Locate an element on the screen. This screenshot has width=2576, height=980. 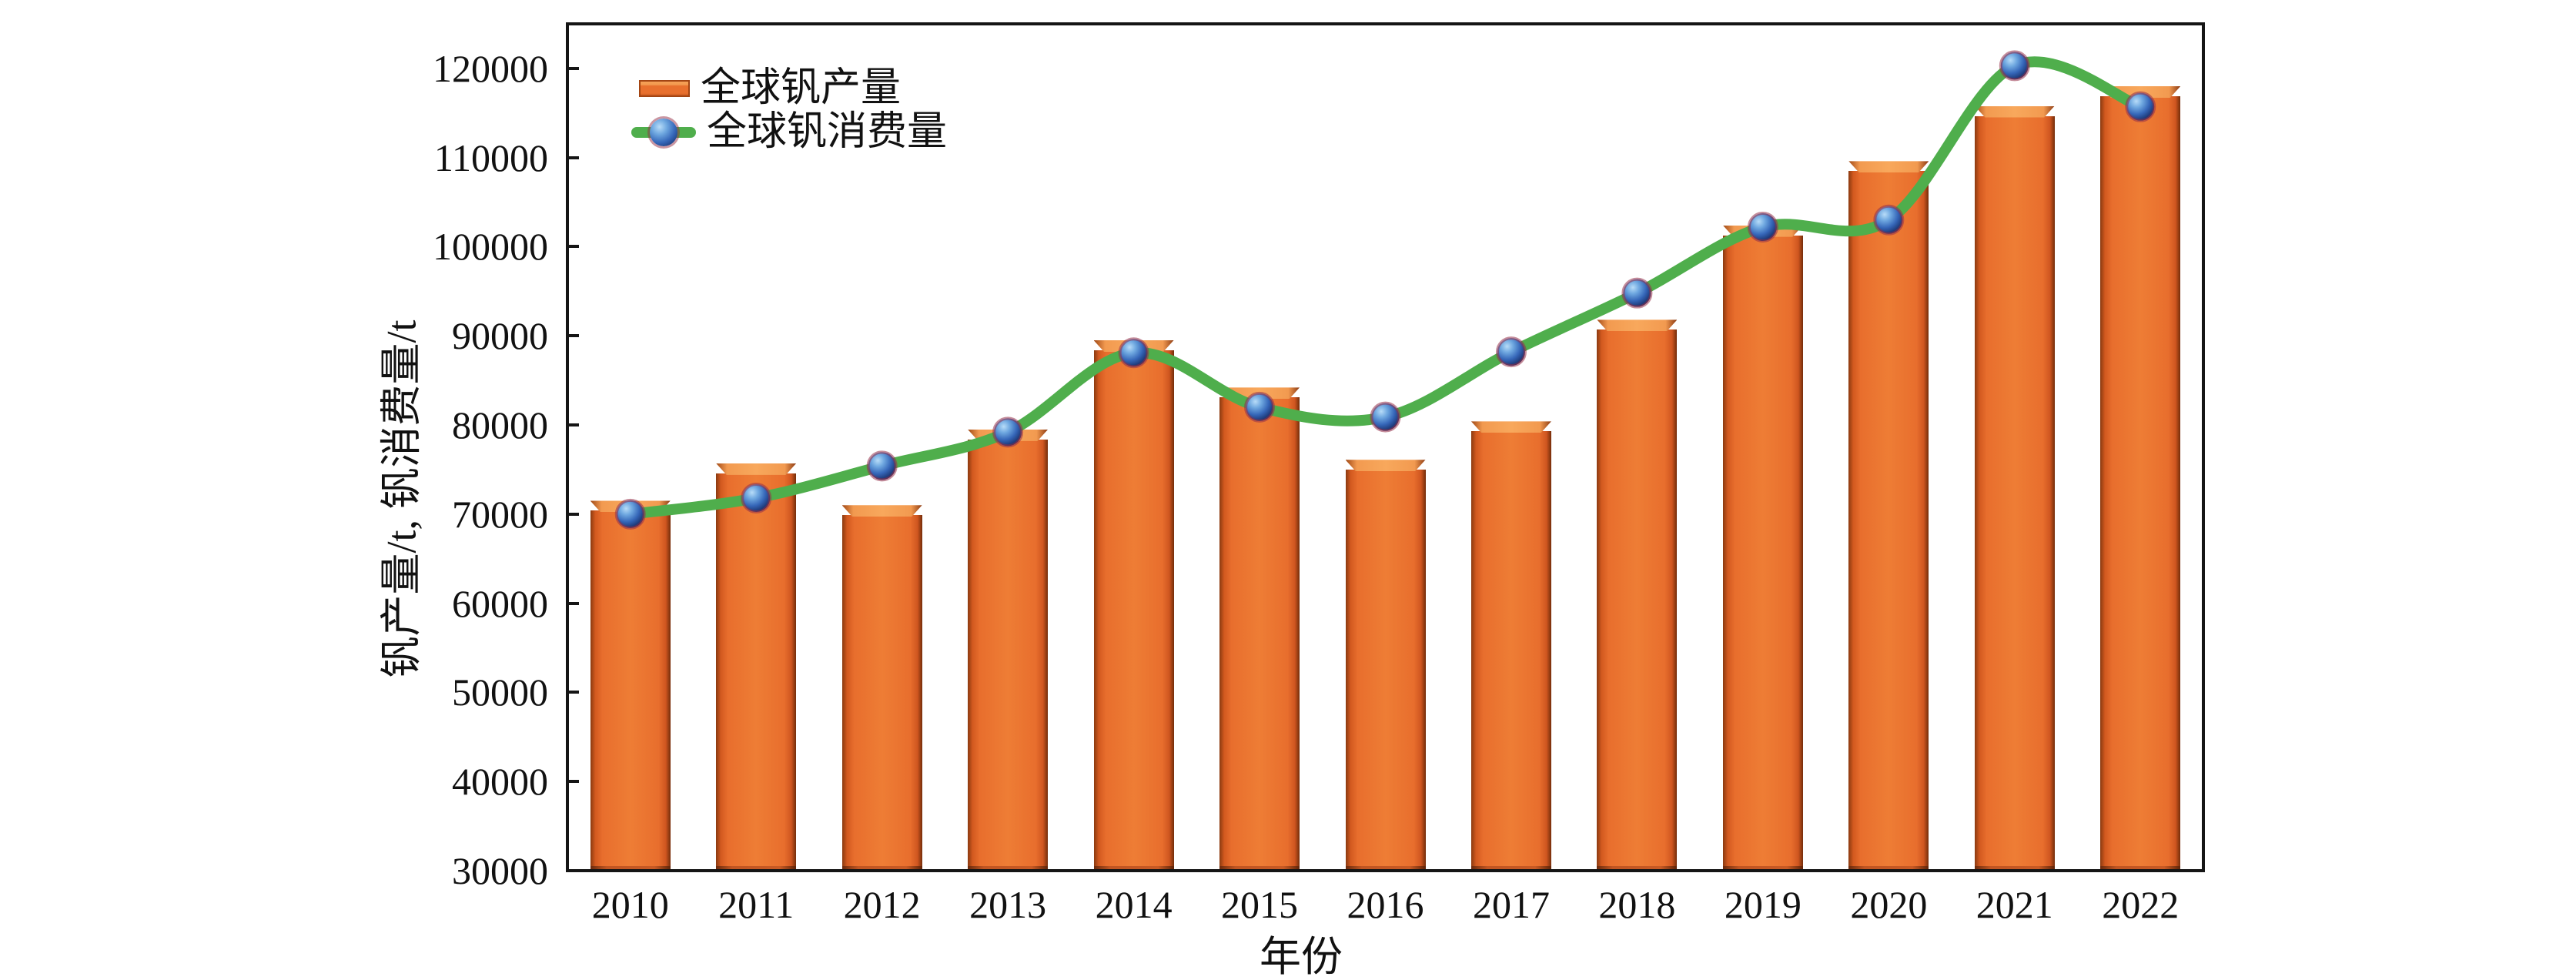
legend-production-label: 全球钒产量 is located at coordinates (802, 87).